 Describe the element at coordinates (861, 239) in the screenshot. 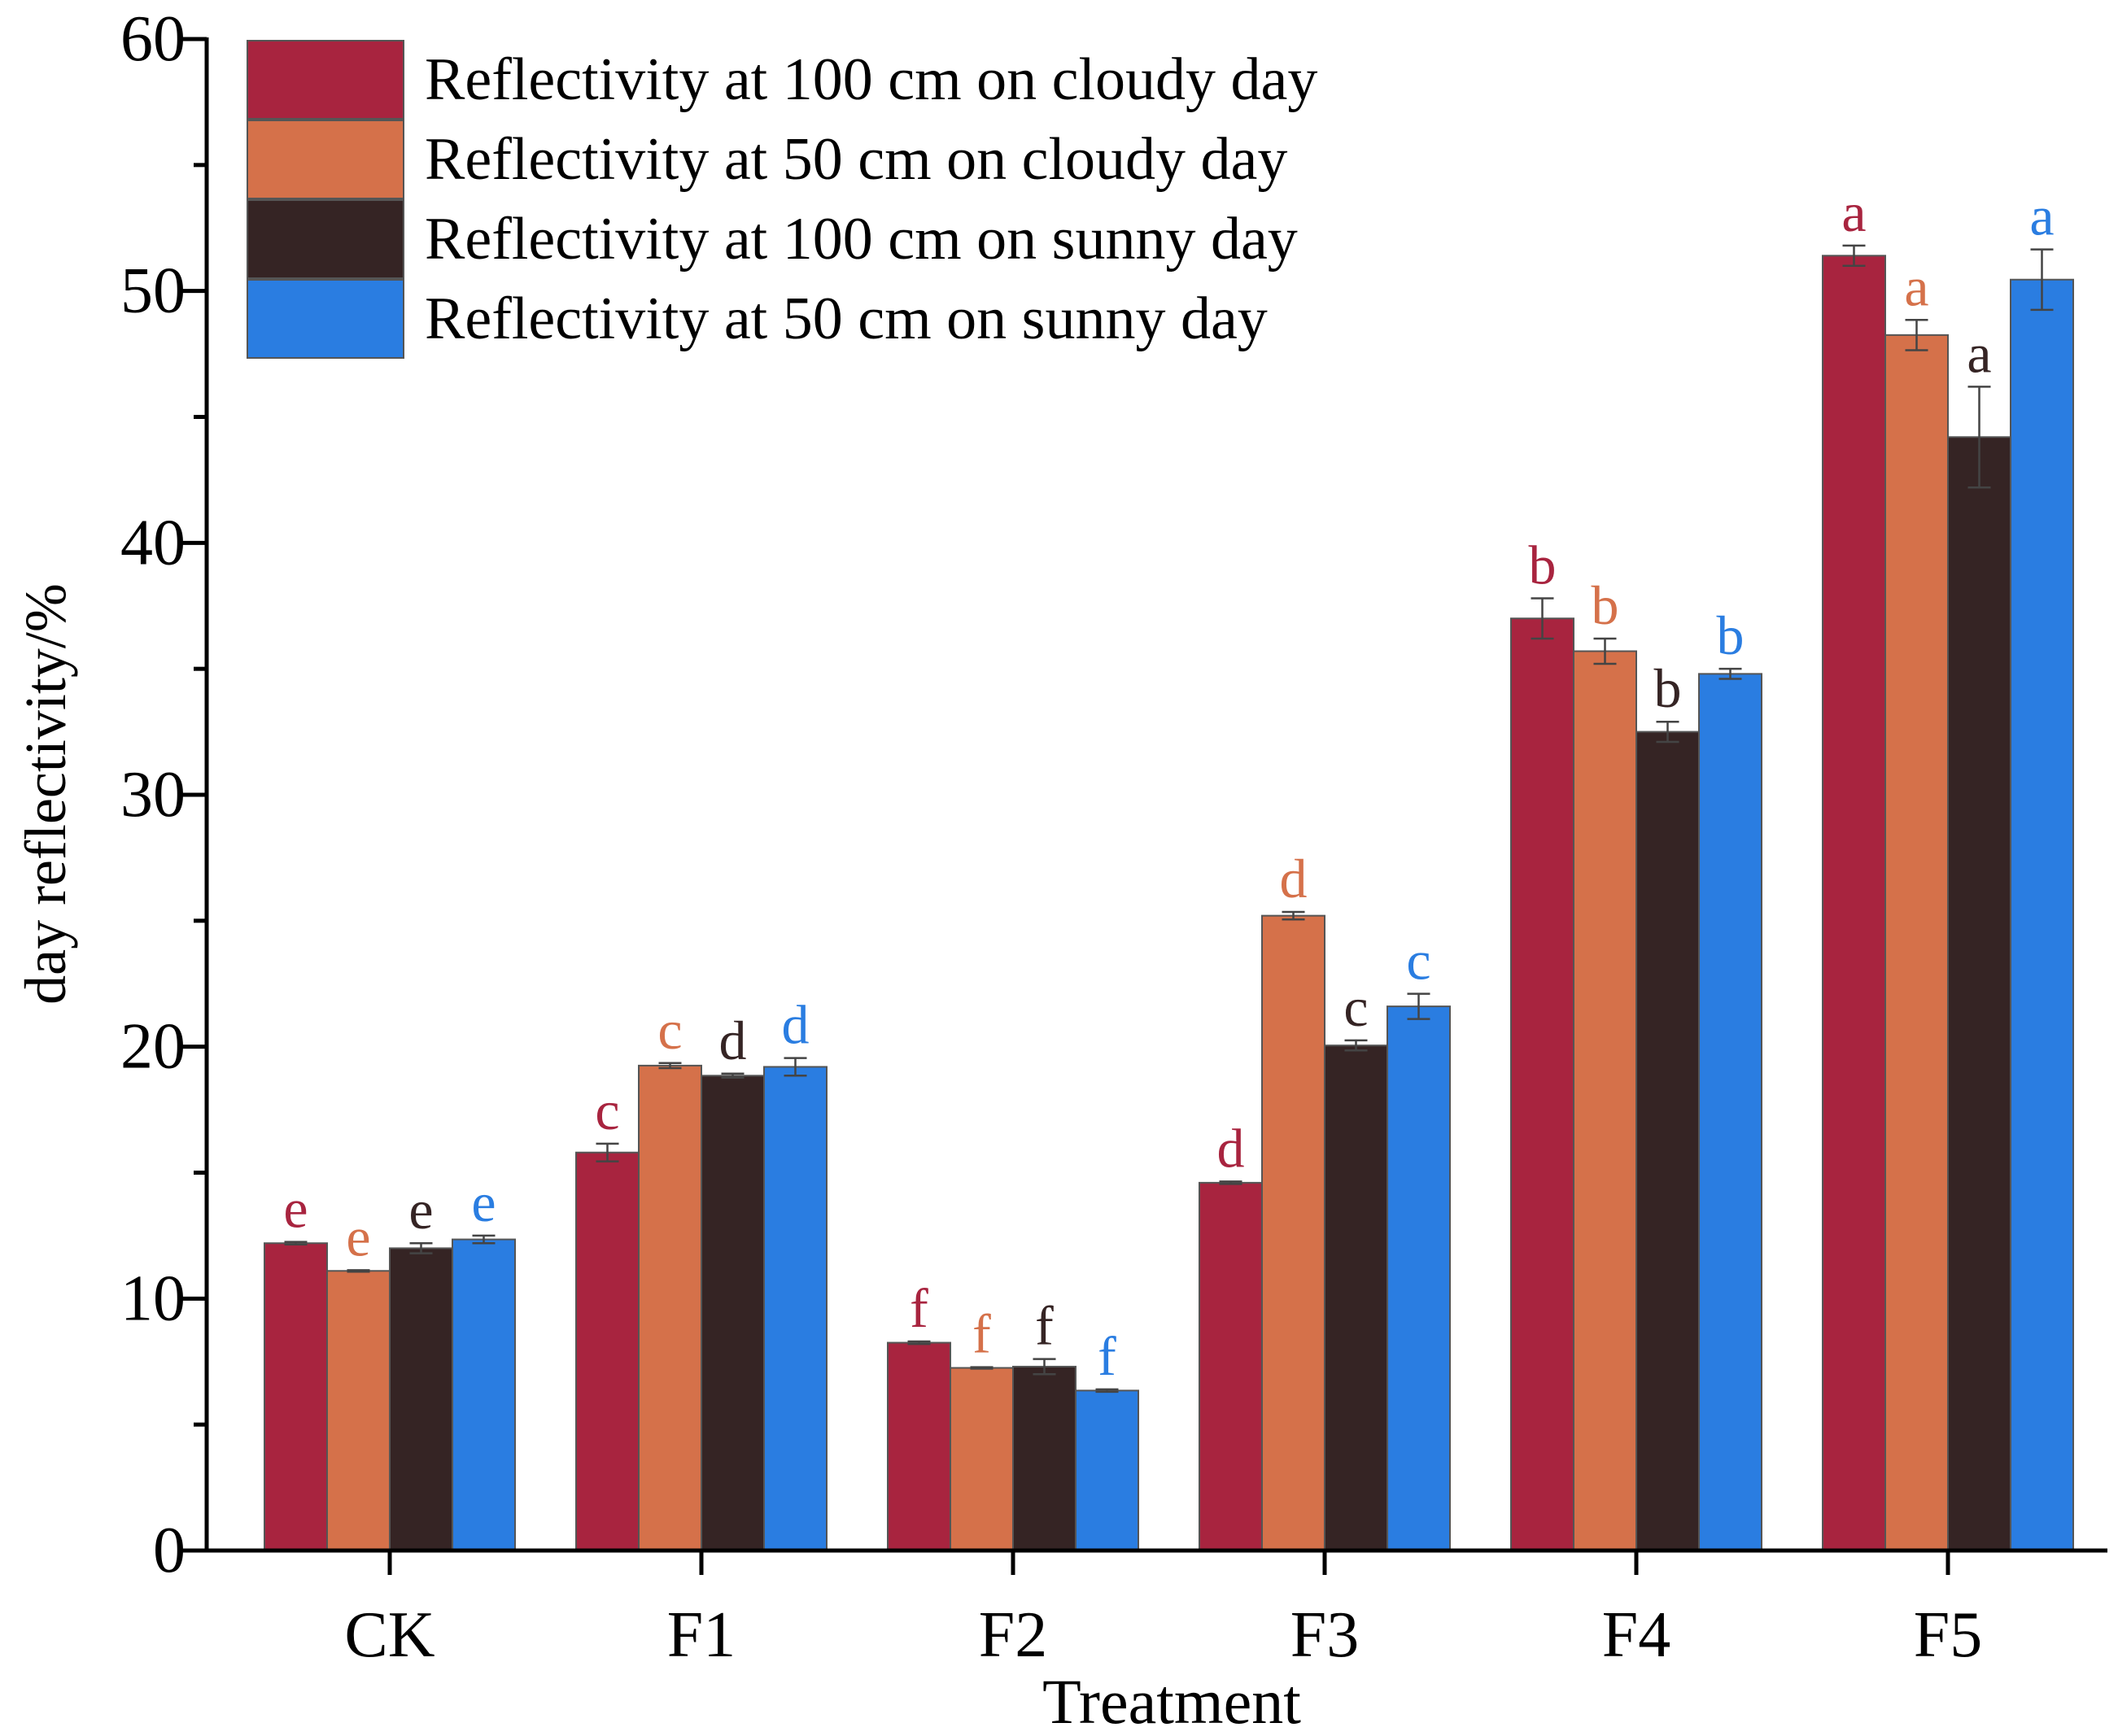

I see `legend-label: Reflectivity at 100 cm on sunny day` at that location.